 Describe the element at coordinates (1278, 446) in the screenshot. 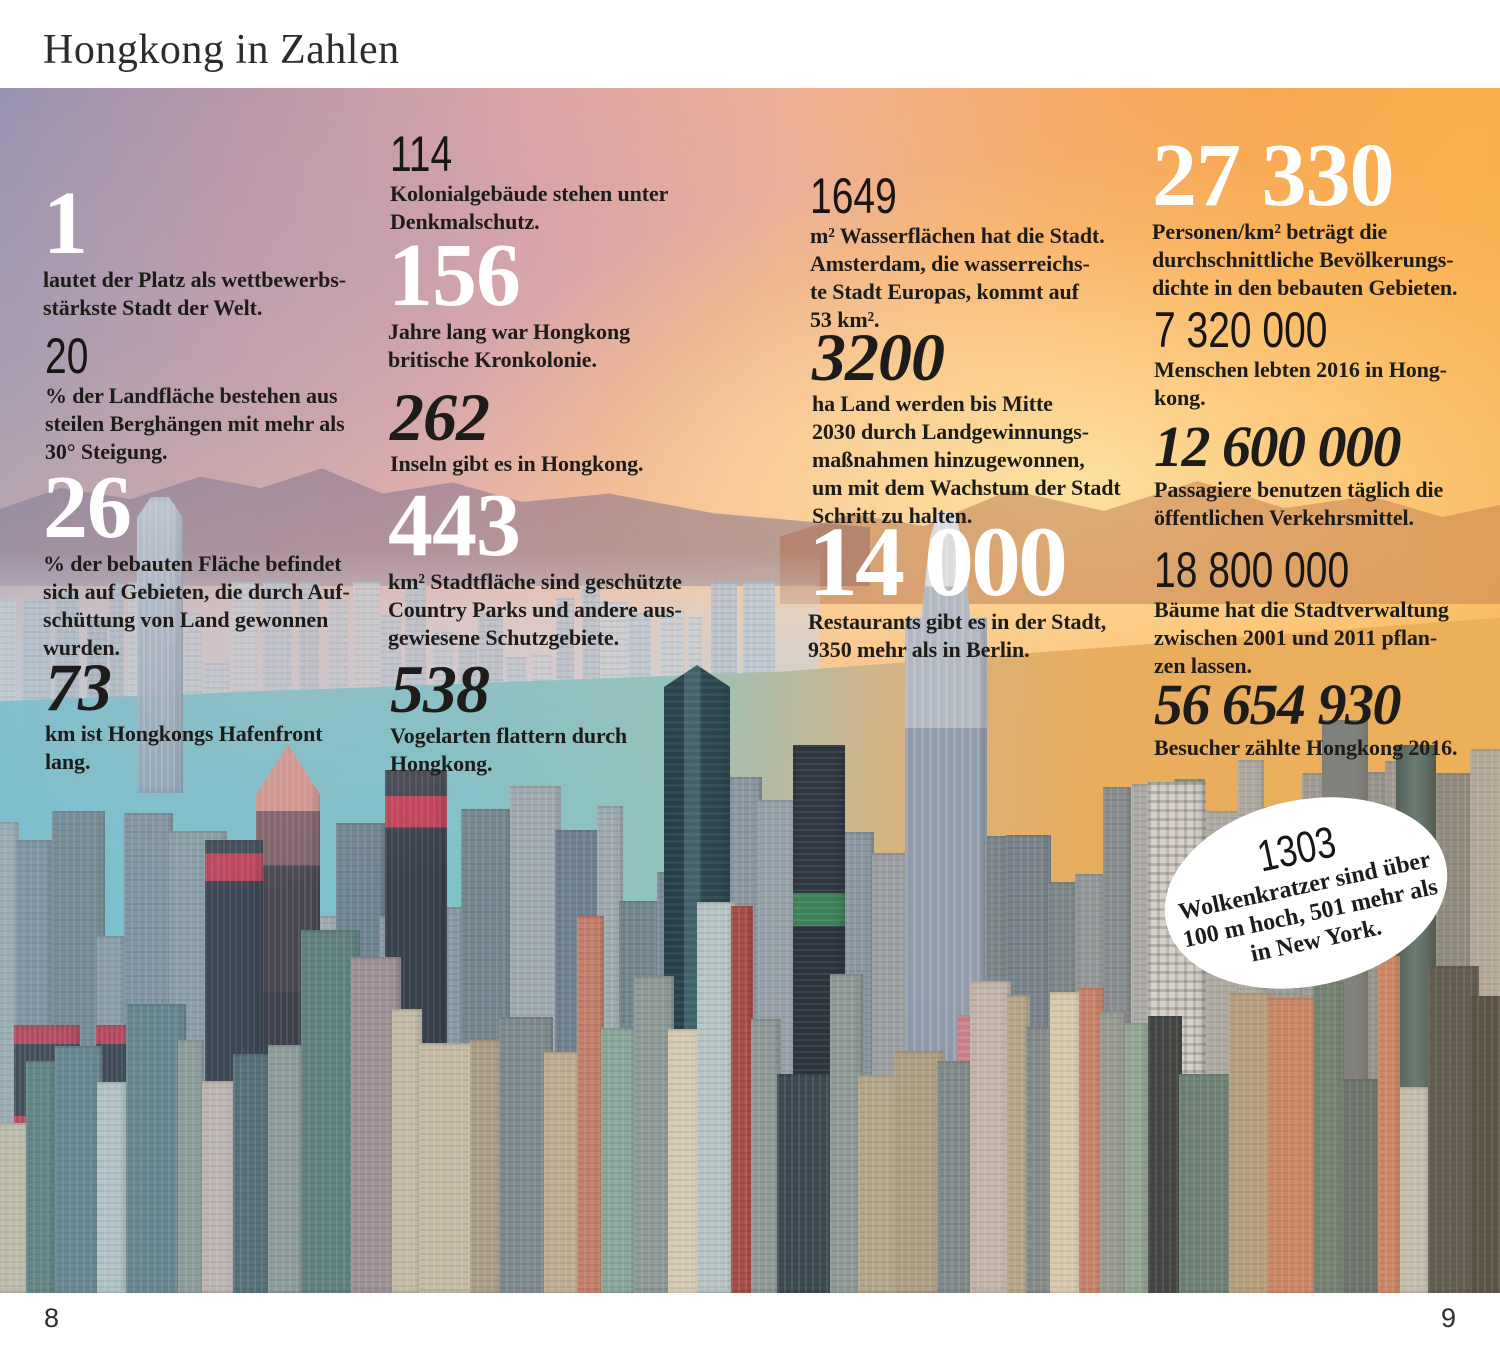

I see `stat-value: 12 600 000` at that location.